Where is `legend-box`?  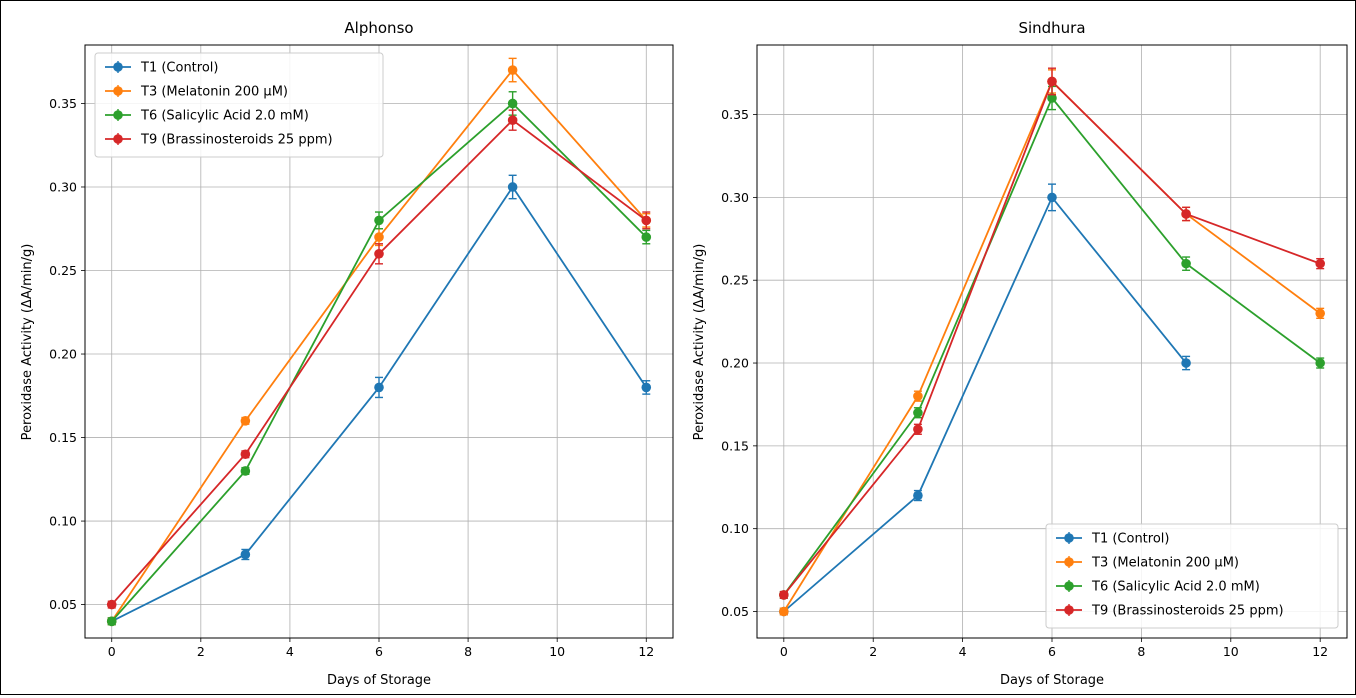 legend-box is located at coordinates (239, 105).